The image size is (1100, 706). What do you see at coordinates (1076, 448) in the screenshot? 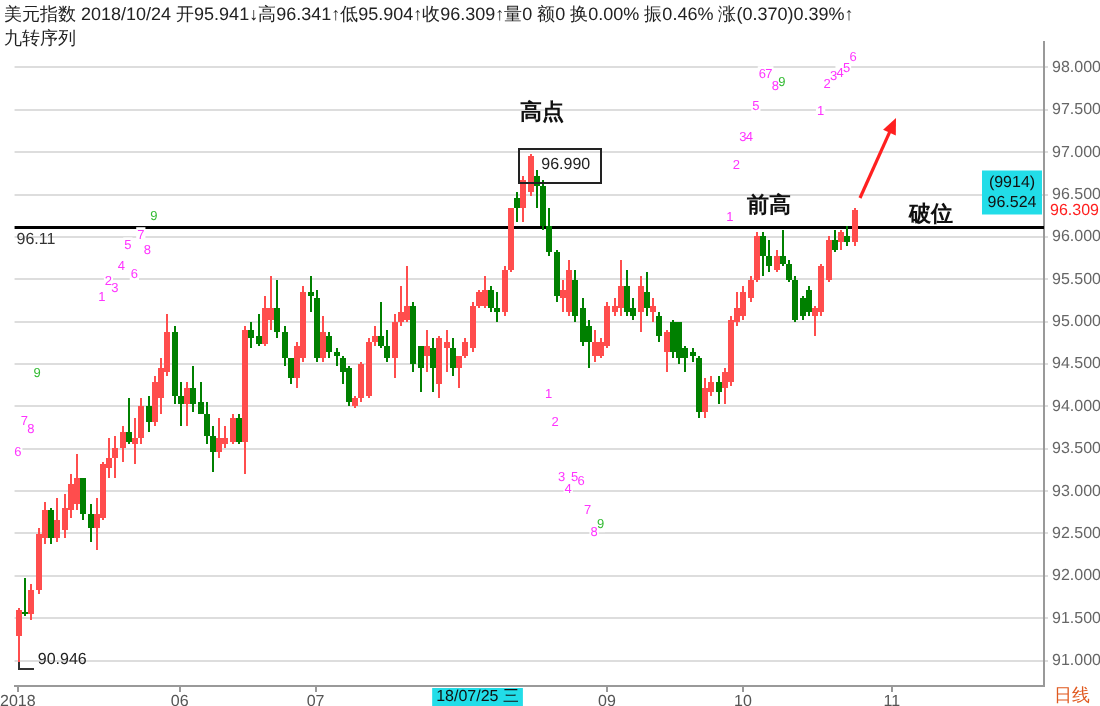
I see `y-tick-label: 93.500` at bounding box center [1076, 448].